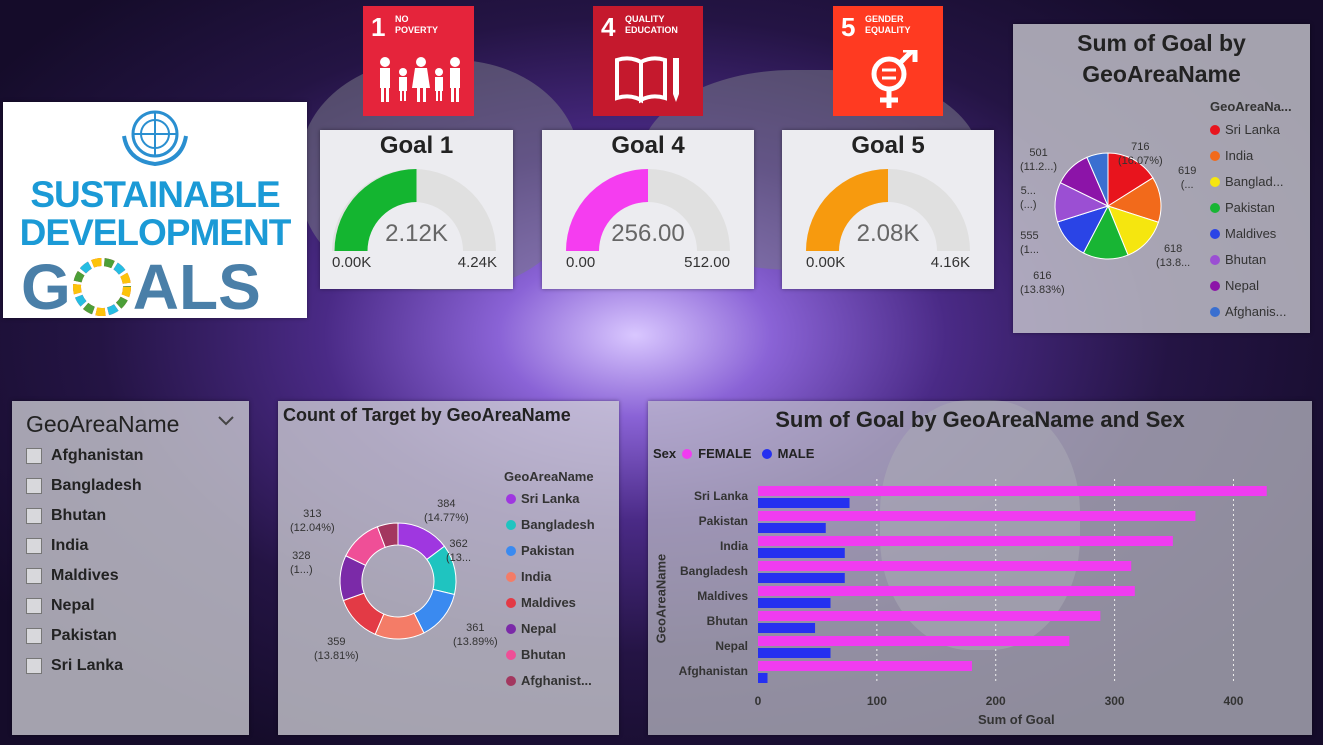  I want to click on slicer-item-nepal: Nepal, so click(60, 606).